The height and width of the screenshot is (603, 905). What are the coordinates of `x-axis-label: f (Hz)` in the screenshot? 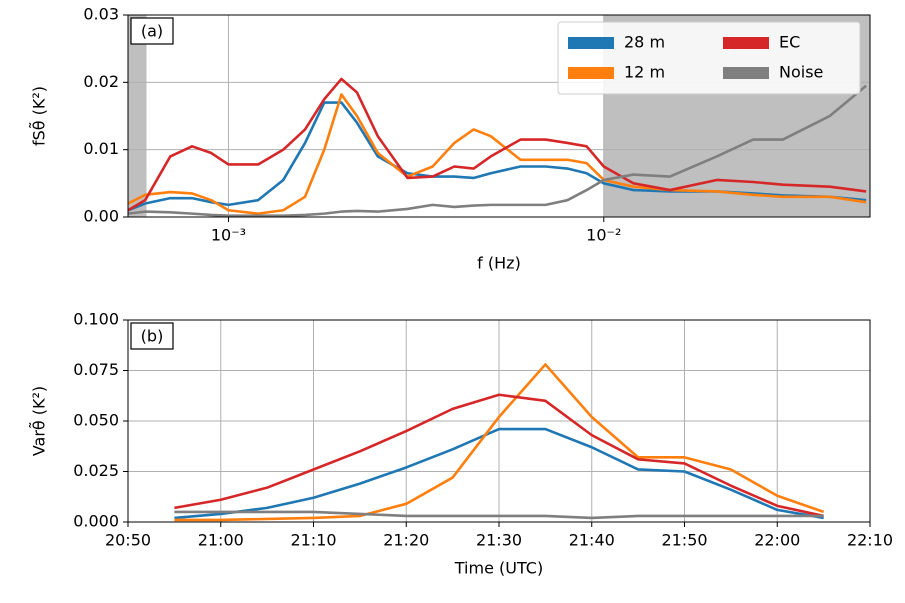 It's located at (499, 263).